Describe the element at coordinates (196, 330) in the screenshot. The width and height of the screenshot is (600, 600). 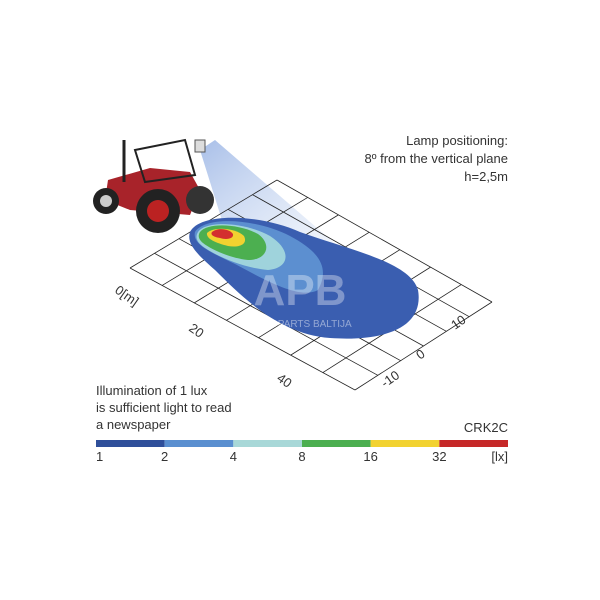
I see `length-label: 20` at that location.